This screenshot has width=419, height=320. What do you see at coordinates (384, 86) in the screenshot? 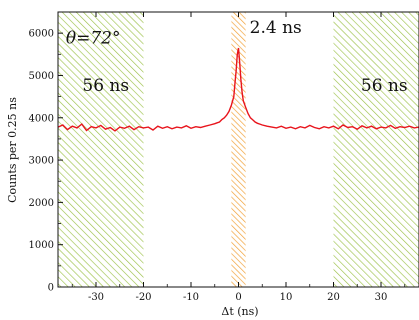
I see `region-label-2: 56 ns` at bounding box center [384, 86].